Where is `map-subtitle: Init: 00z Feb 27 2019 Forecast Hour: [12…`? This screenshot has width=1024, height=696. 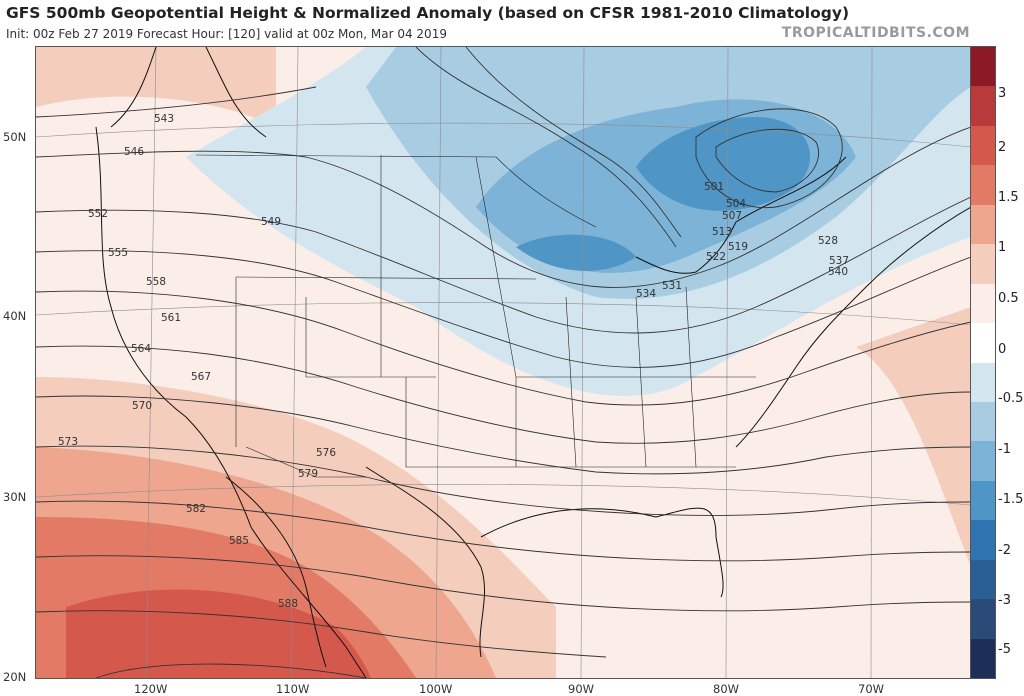 map-subtitle: Init: 00z Feb 27 2019 Forecast Hour: [12… is located at coordinates (226, 34).